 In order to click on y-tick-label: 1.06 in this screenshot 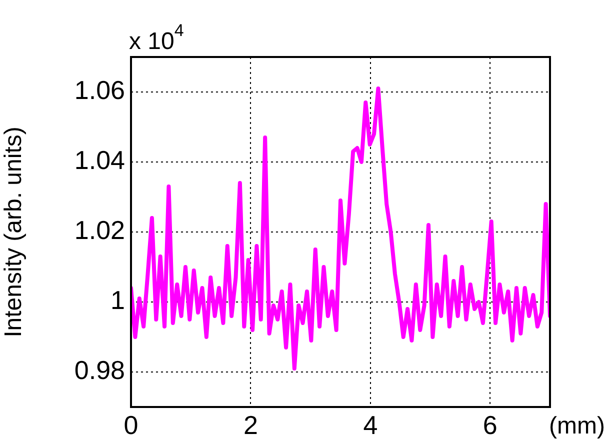, I will do `click(99, 90)`.